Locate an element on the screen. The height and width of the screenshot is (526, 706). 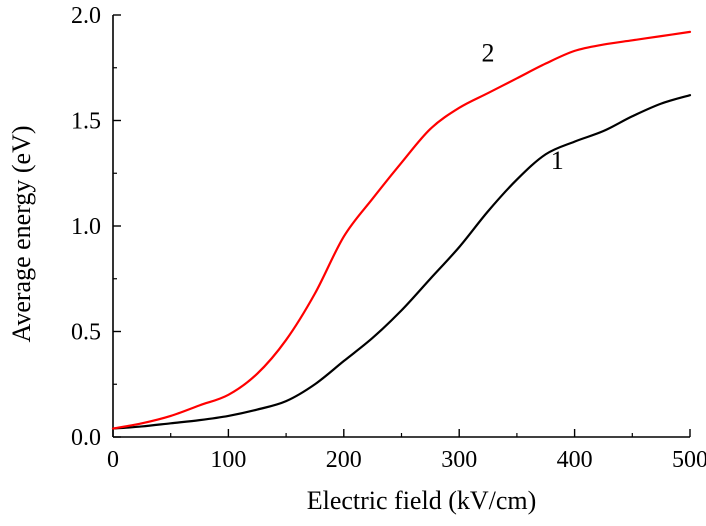
x-tick-label: 100 is located at coordinates (228, 460).